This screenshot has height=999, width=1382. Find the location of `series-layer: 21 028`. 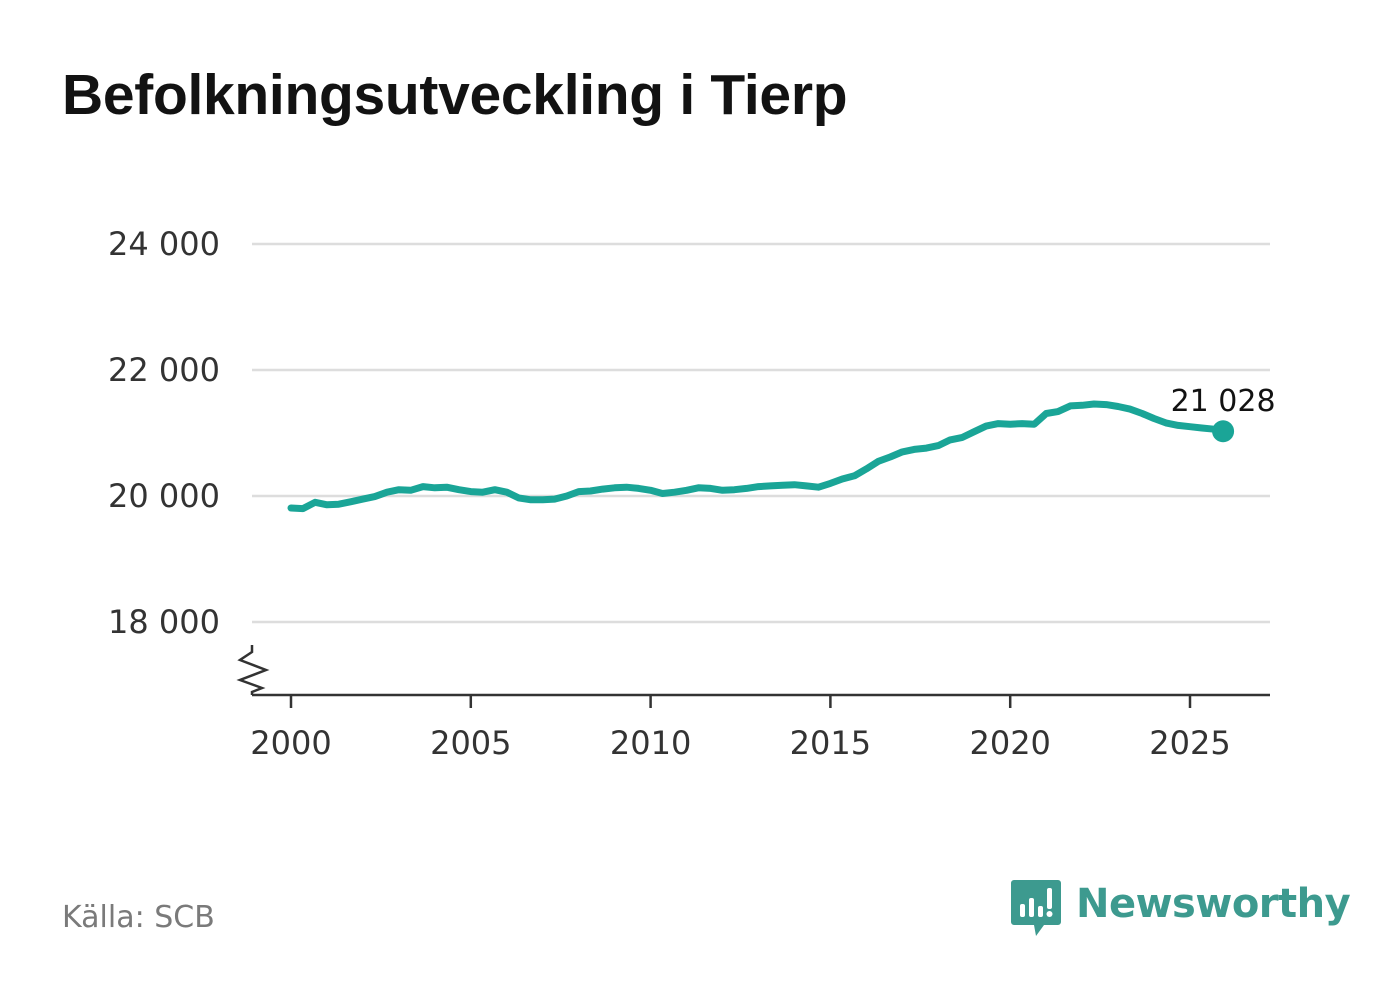

series-layer: 21 028 is located at coordinates (781, 448).